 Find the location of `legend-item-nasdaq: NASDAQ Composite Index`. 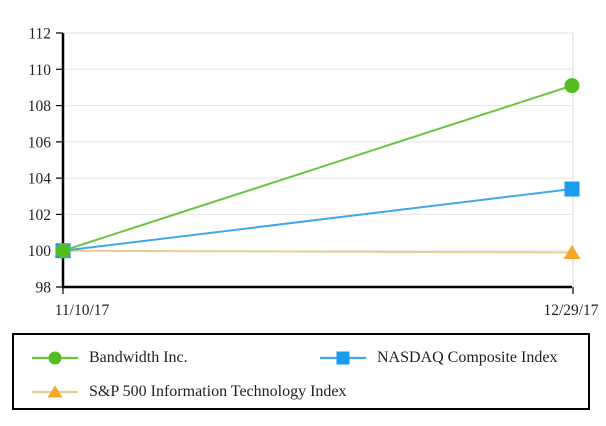

legend-item-nasdaq: NASDAQ Composite Index is located at coordinates (454, 358).